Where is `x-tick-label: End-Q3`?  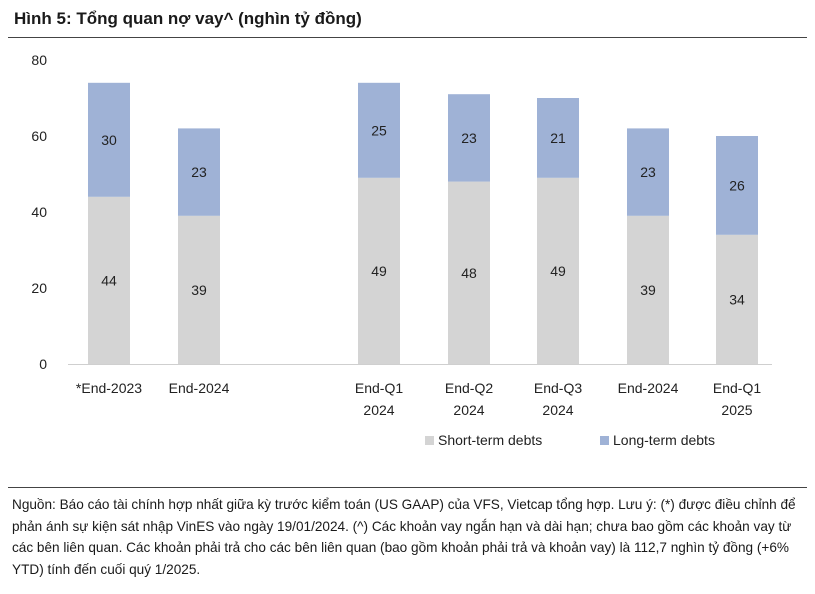
x-tick-label: End-Q3 is located at coordinates (558, 388).